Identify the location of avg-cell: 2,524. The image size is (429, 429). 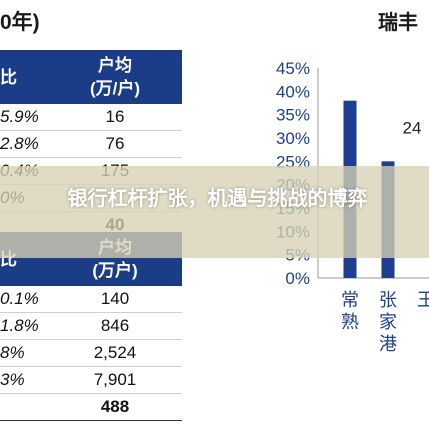
(115, 353).